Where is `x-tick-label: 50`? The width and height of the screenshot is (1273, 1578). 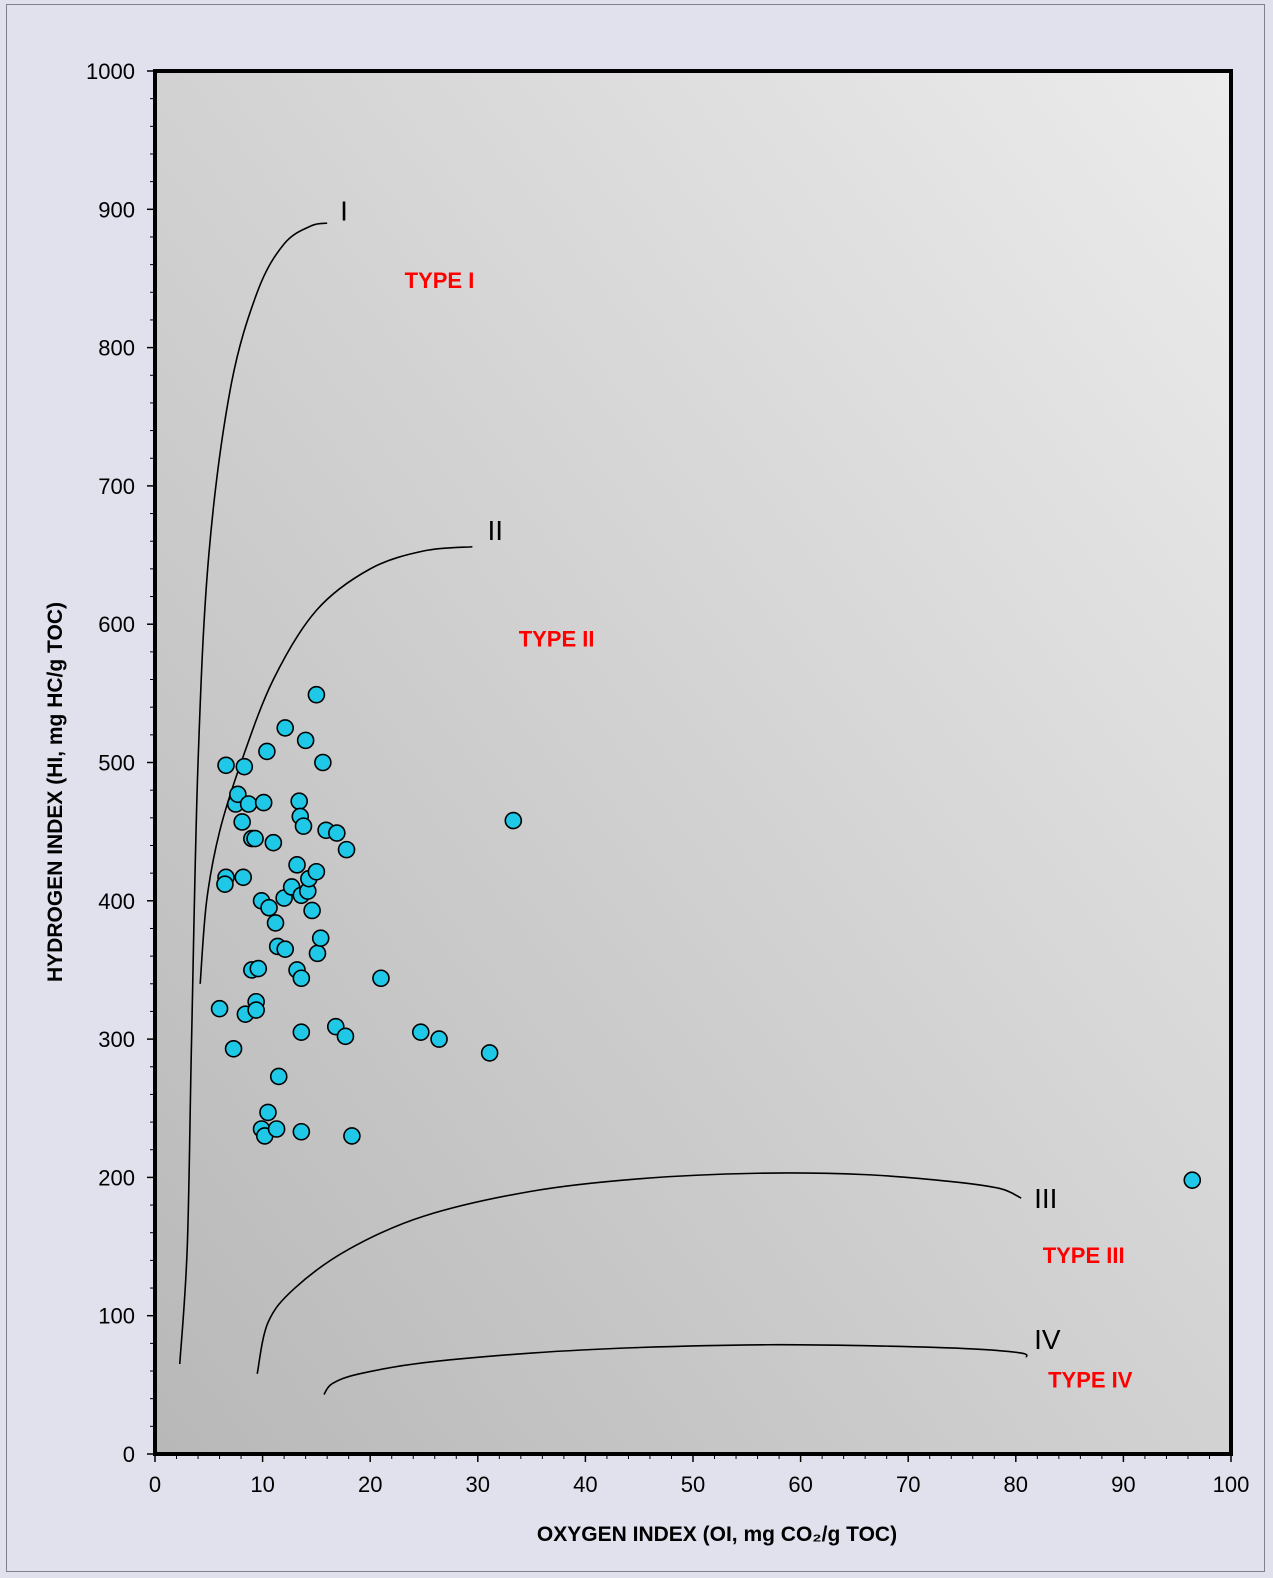 x-tick-label: 50 is located at coordinates (693, 1484).